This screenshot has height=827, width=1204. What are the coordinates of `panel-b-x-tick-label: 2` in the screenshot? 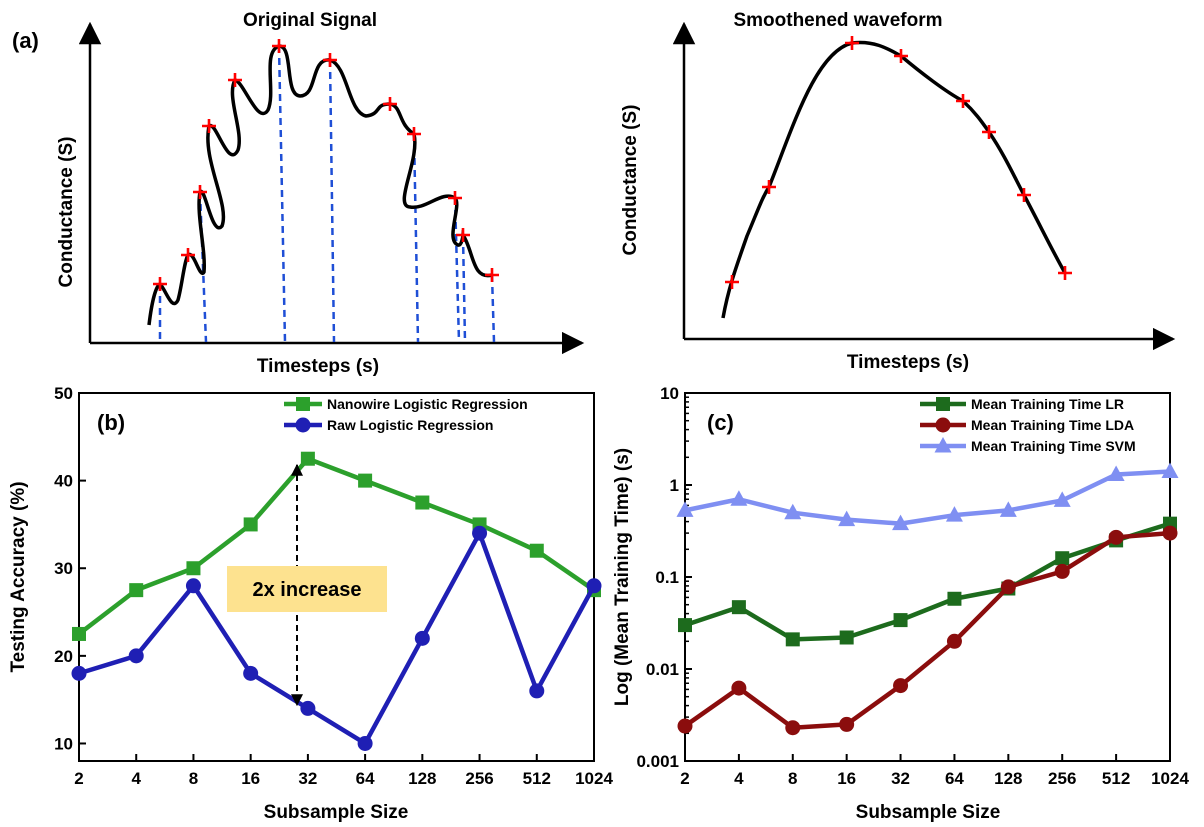 It's located at (78, 778).